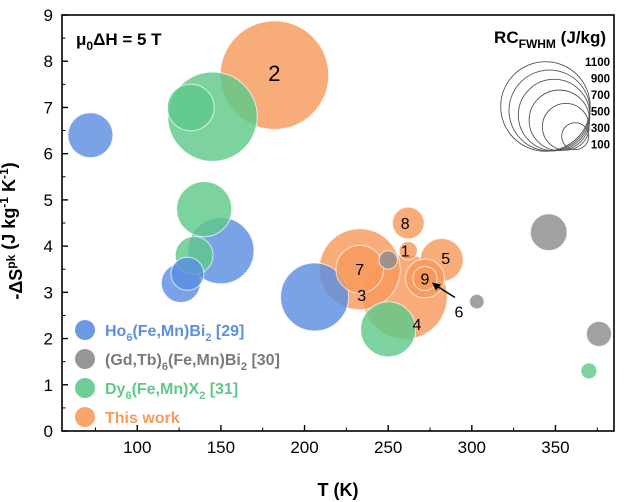  Describe the element at coordinates (600, 146) in the screenshot. I see `size-legend-label-100: 100` at that location.